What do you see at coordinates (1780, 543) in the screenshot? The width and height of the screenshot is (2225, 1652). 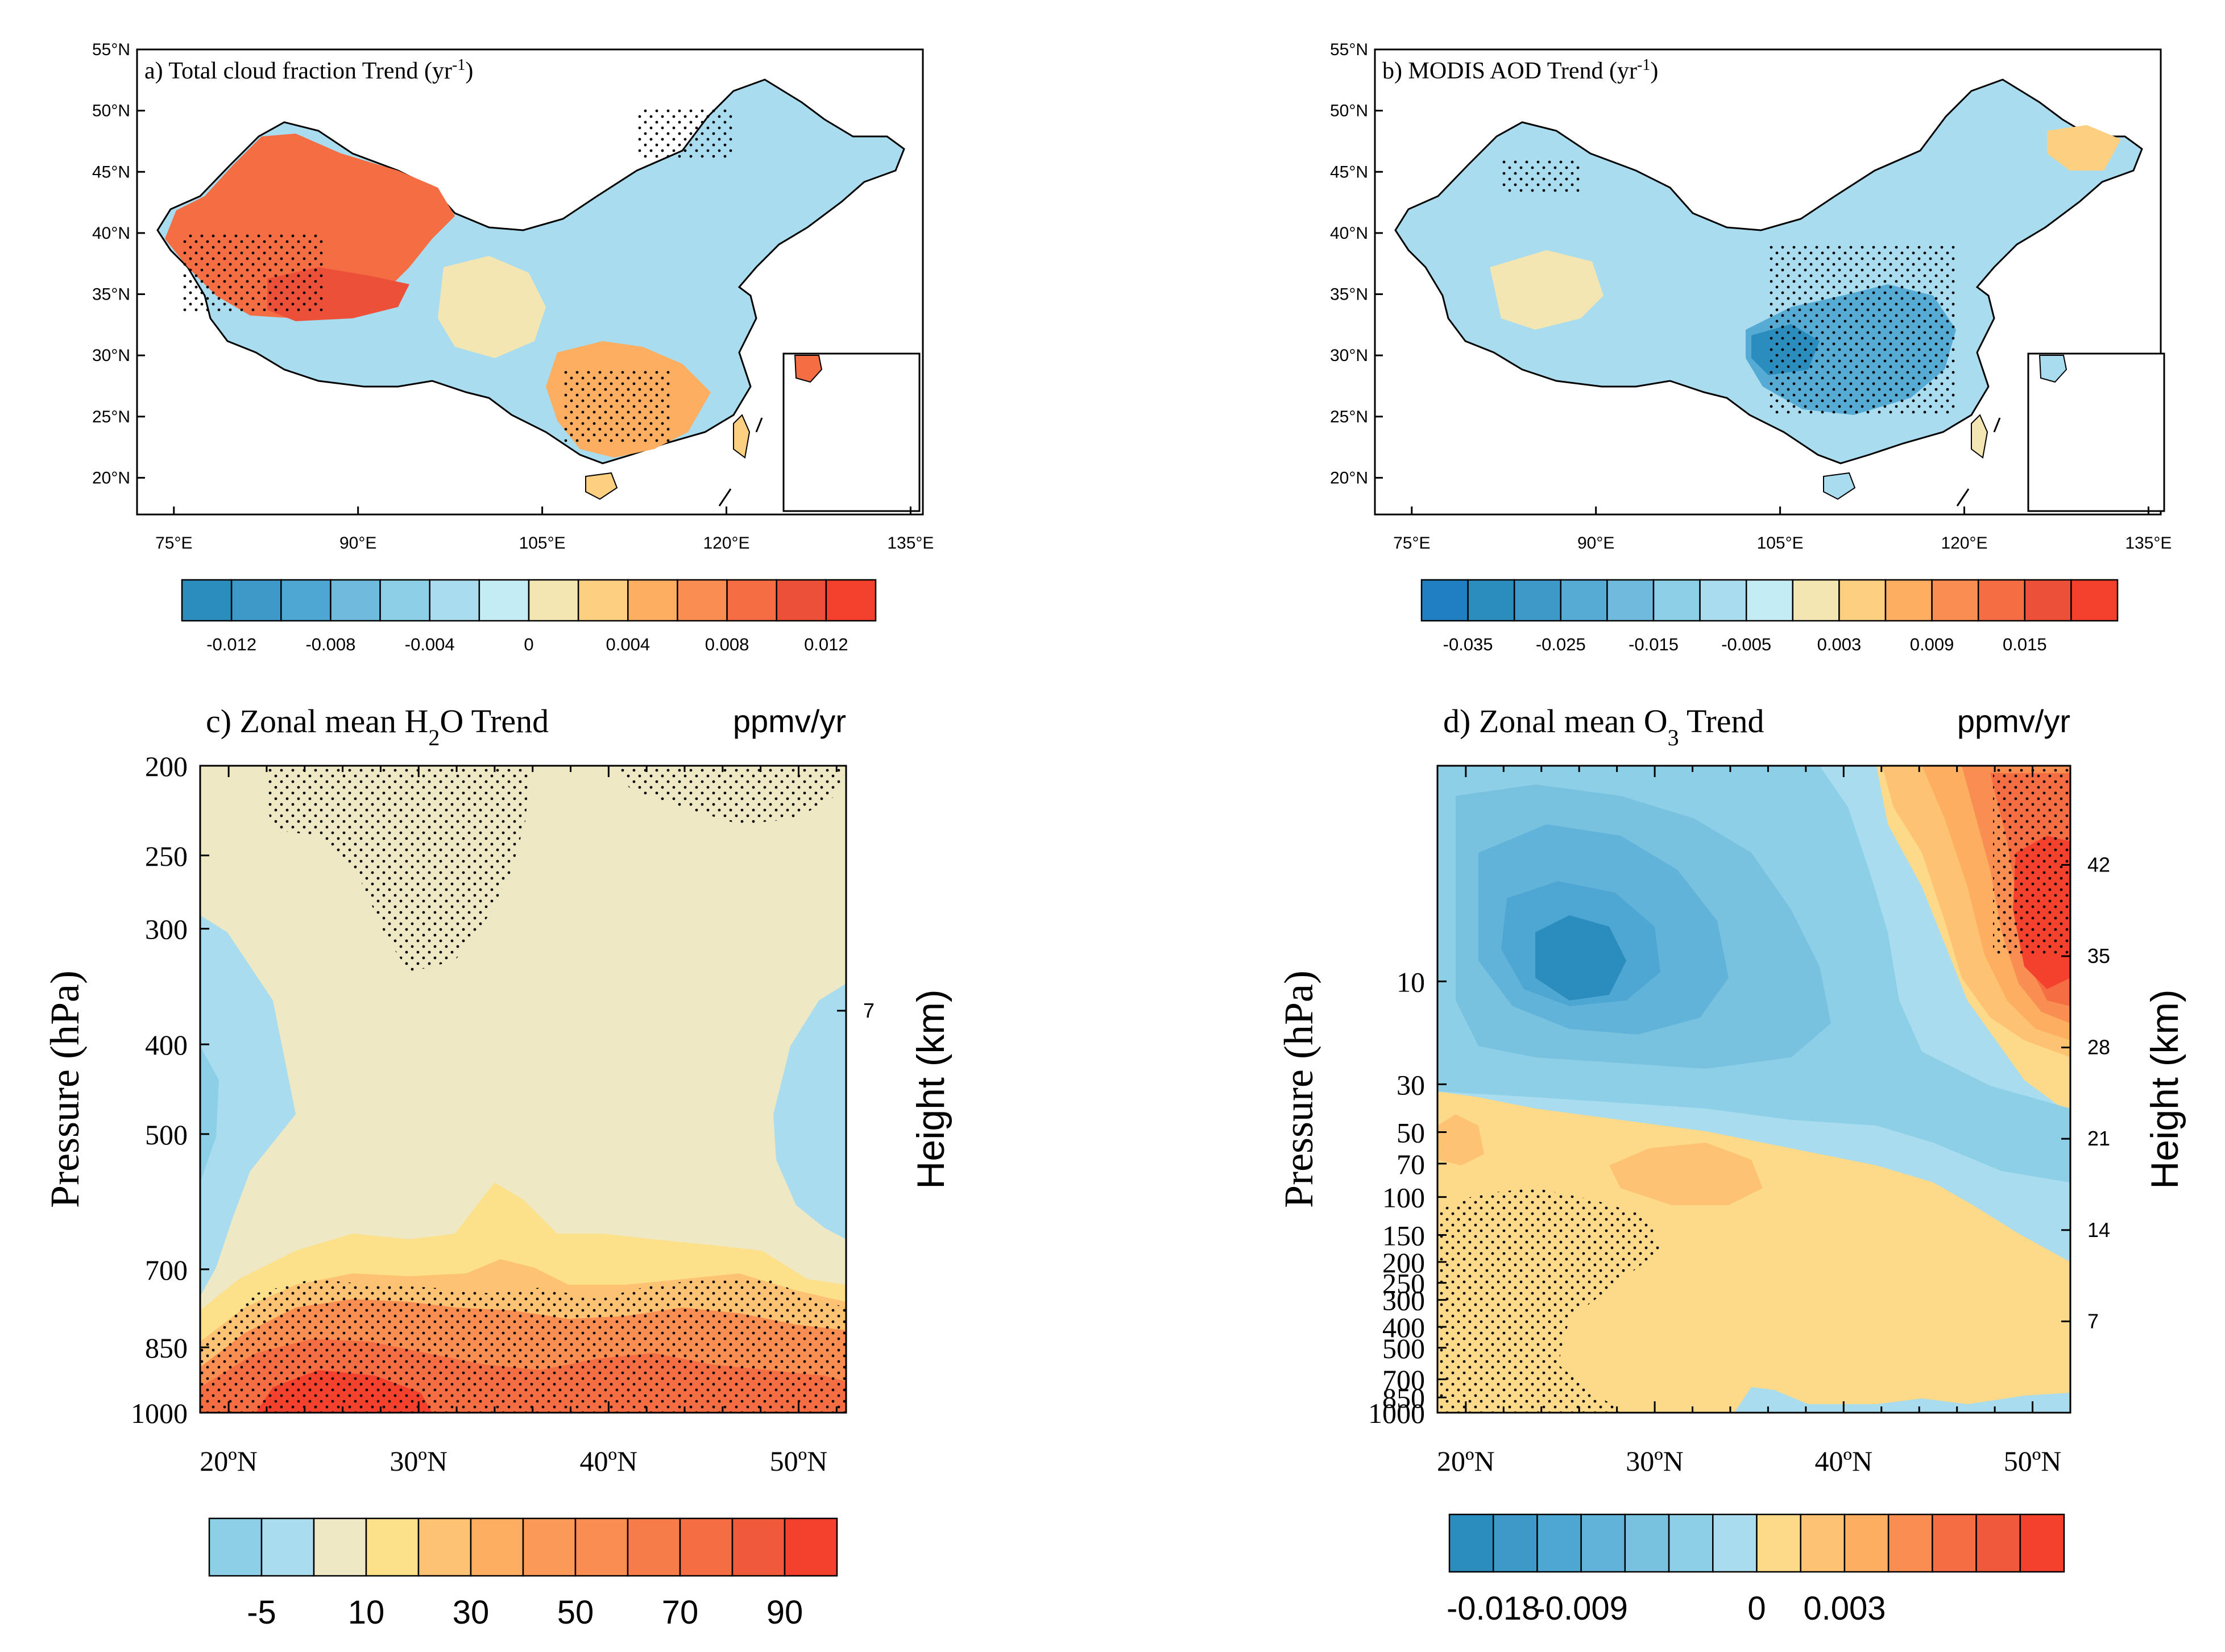 I see `x-tick-label: 105°E` at bounding box center [1780, 543].